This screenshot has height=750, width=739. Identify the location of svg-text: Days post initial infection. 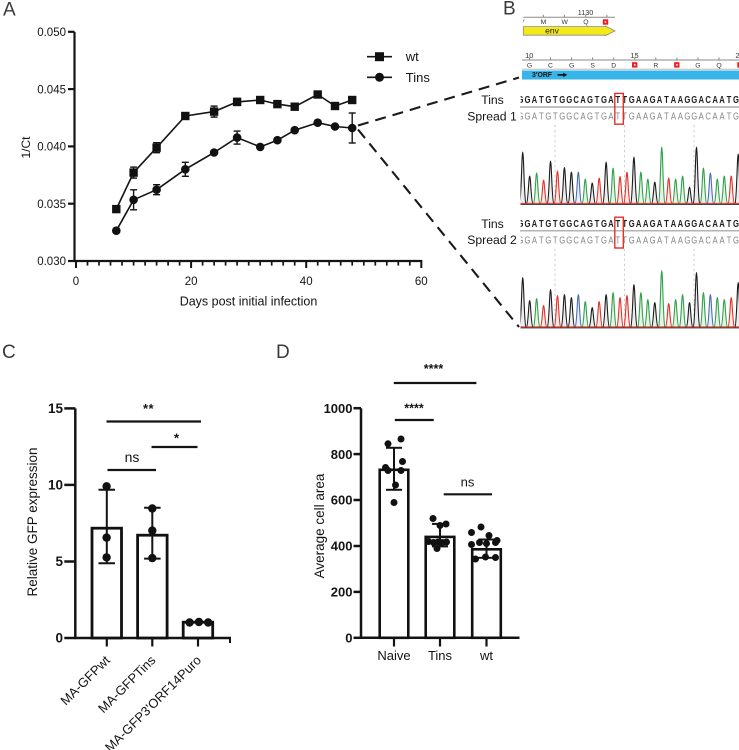
(249, 302).